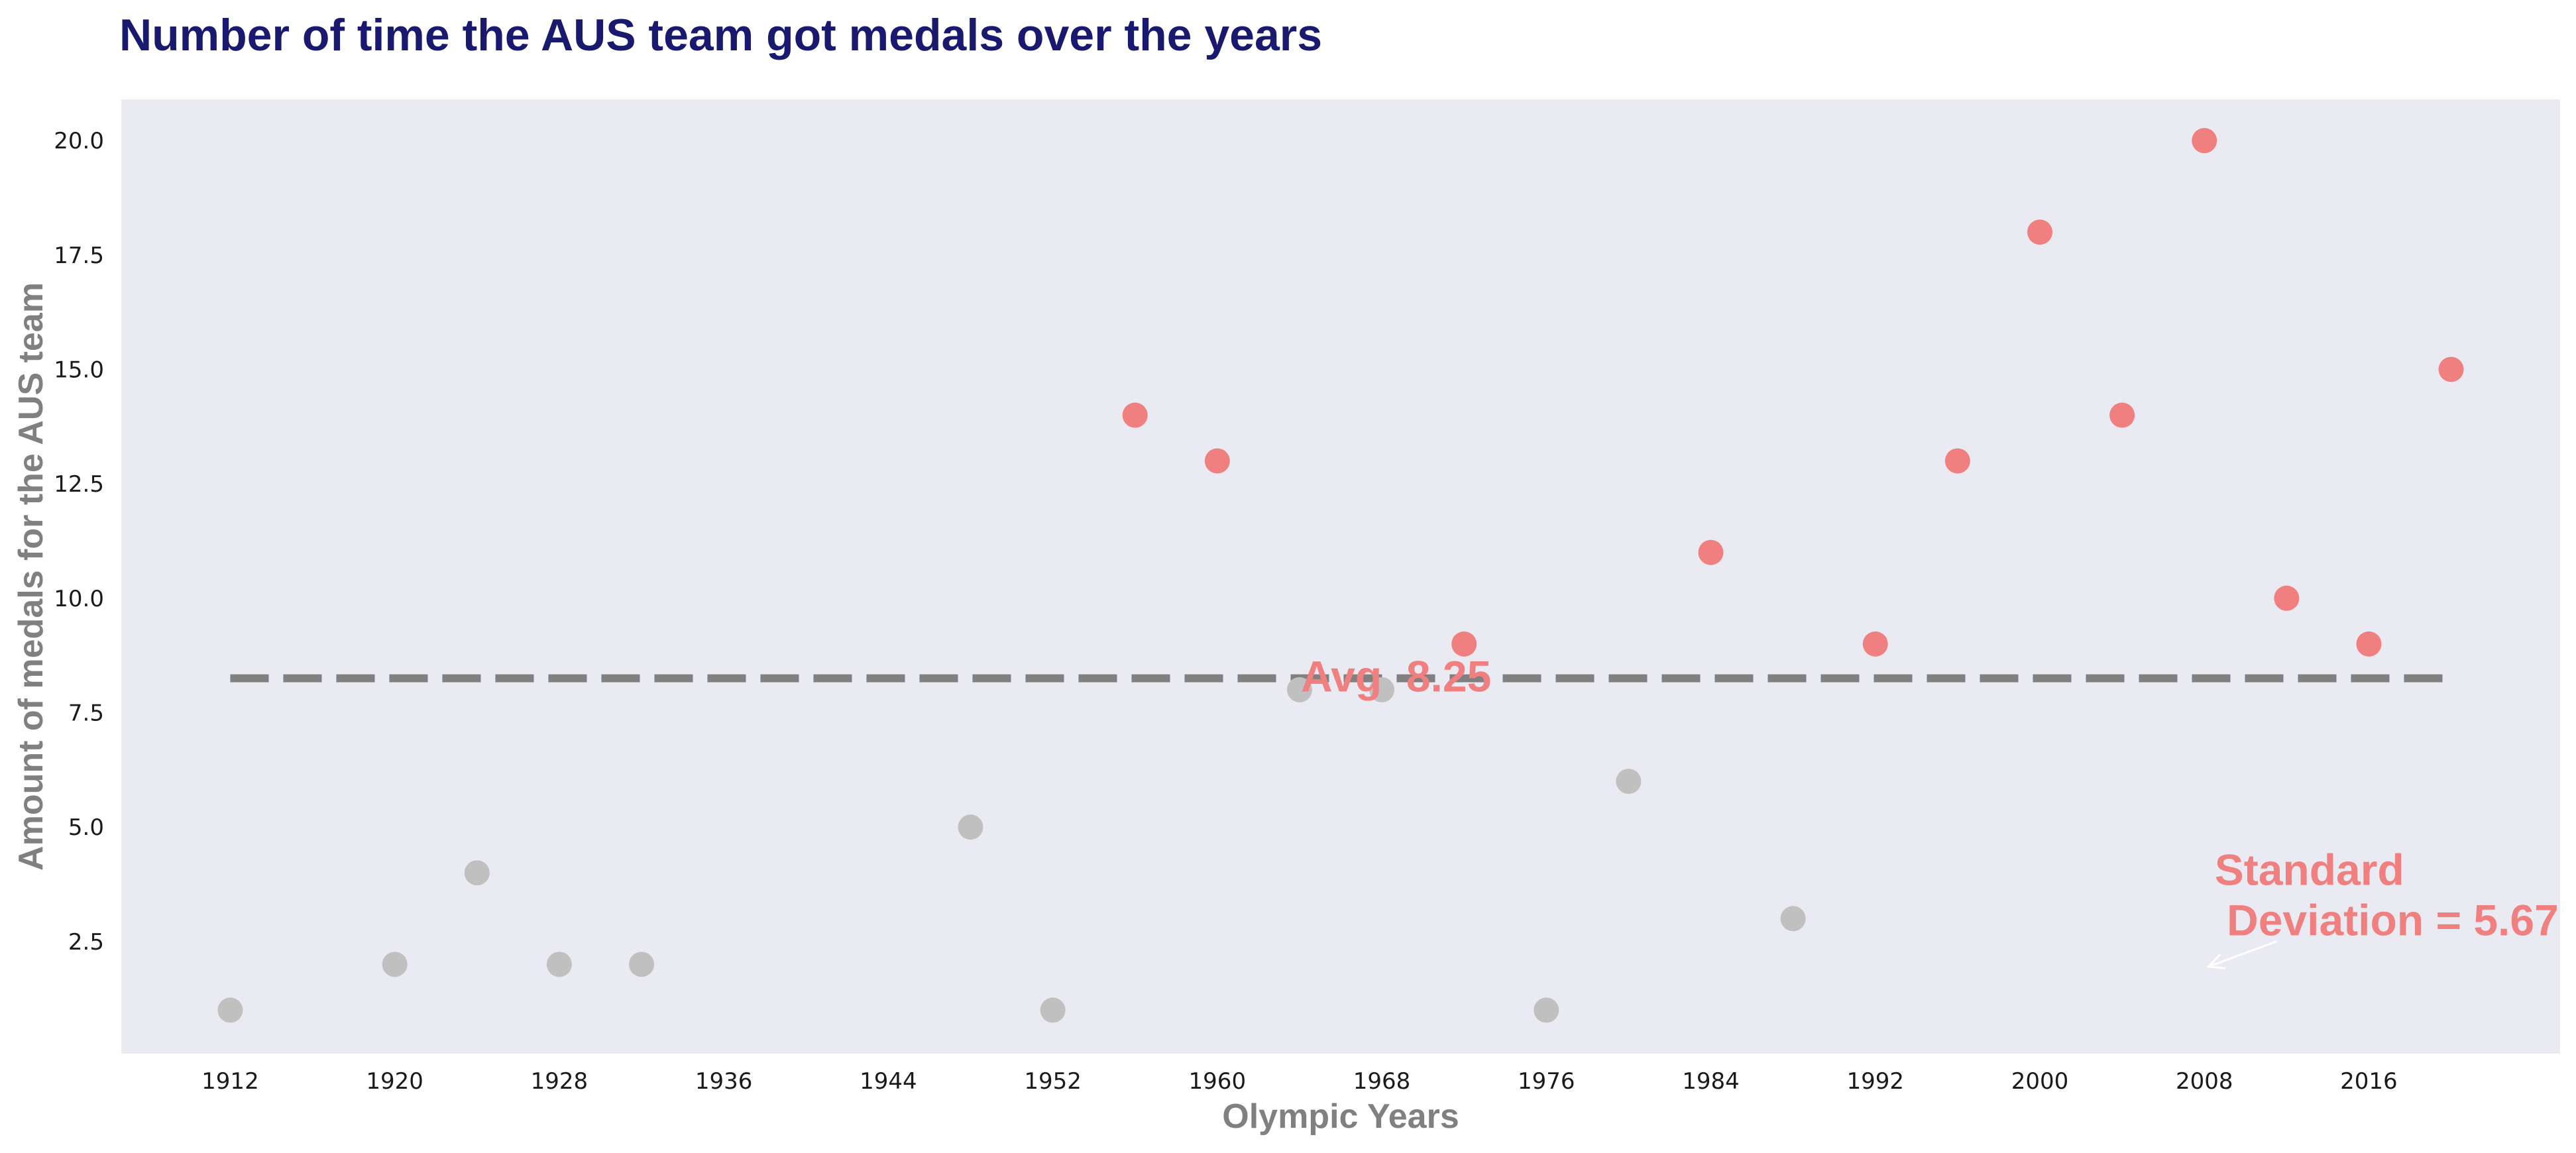  What do you see at coordinates (1218, 1081) in the screenshot?
I see `x-tick-label: 1960` at bounding box center [1218, 1081].